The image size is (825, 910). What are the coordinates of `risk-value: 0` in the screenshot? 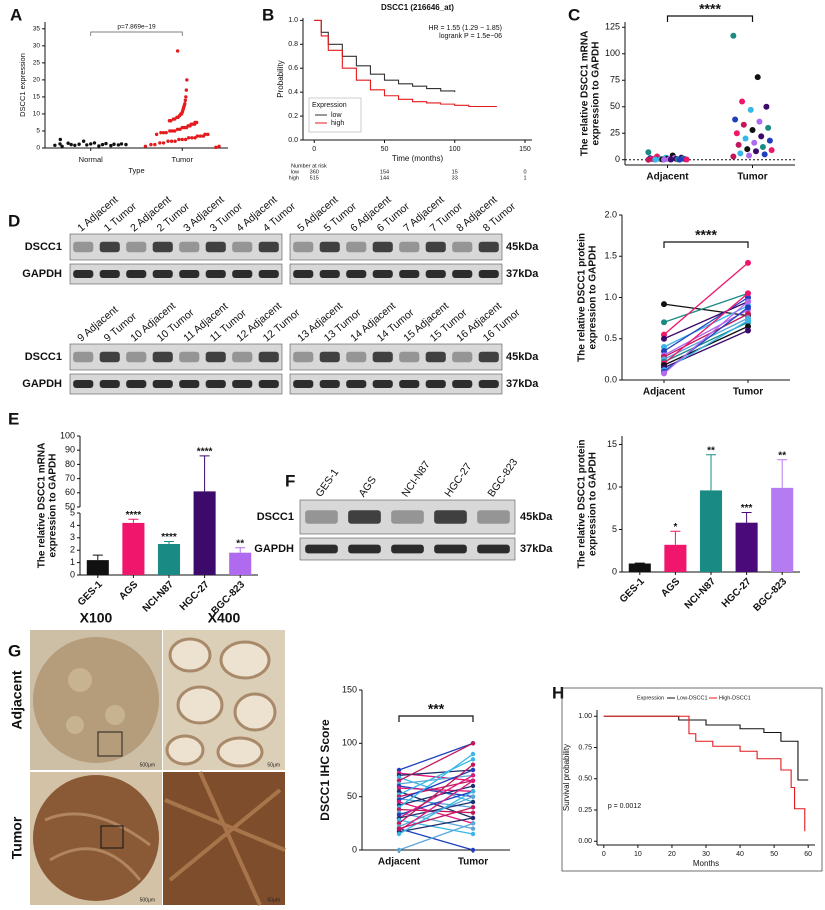 It's located at (524, 172).